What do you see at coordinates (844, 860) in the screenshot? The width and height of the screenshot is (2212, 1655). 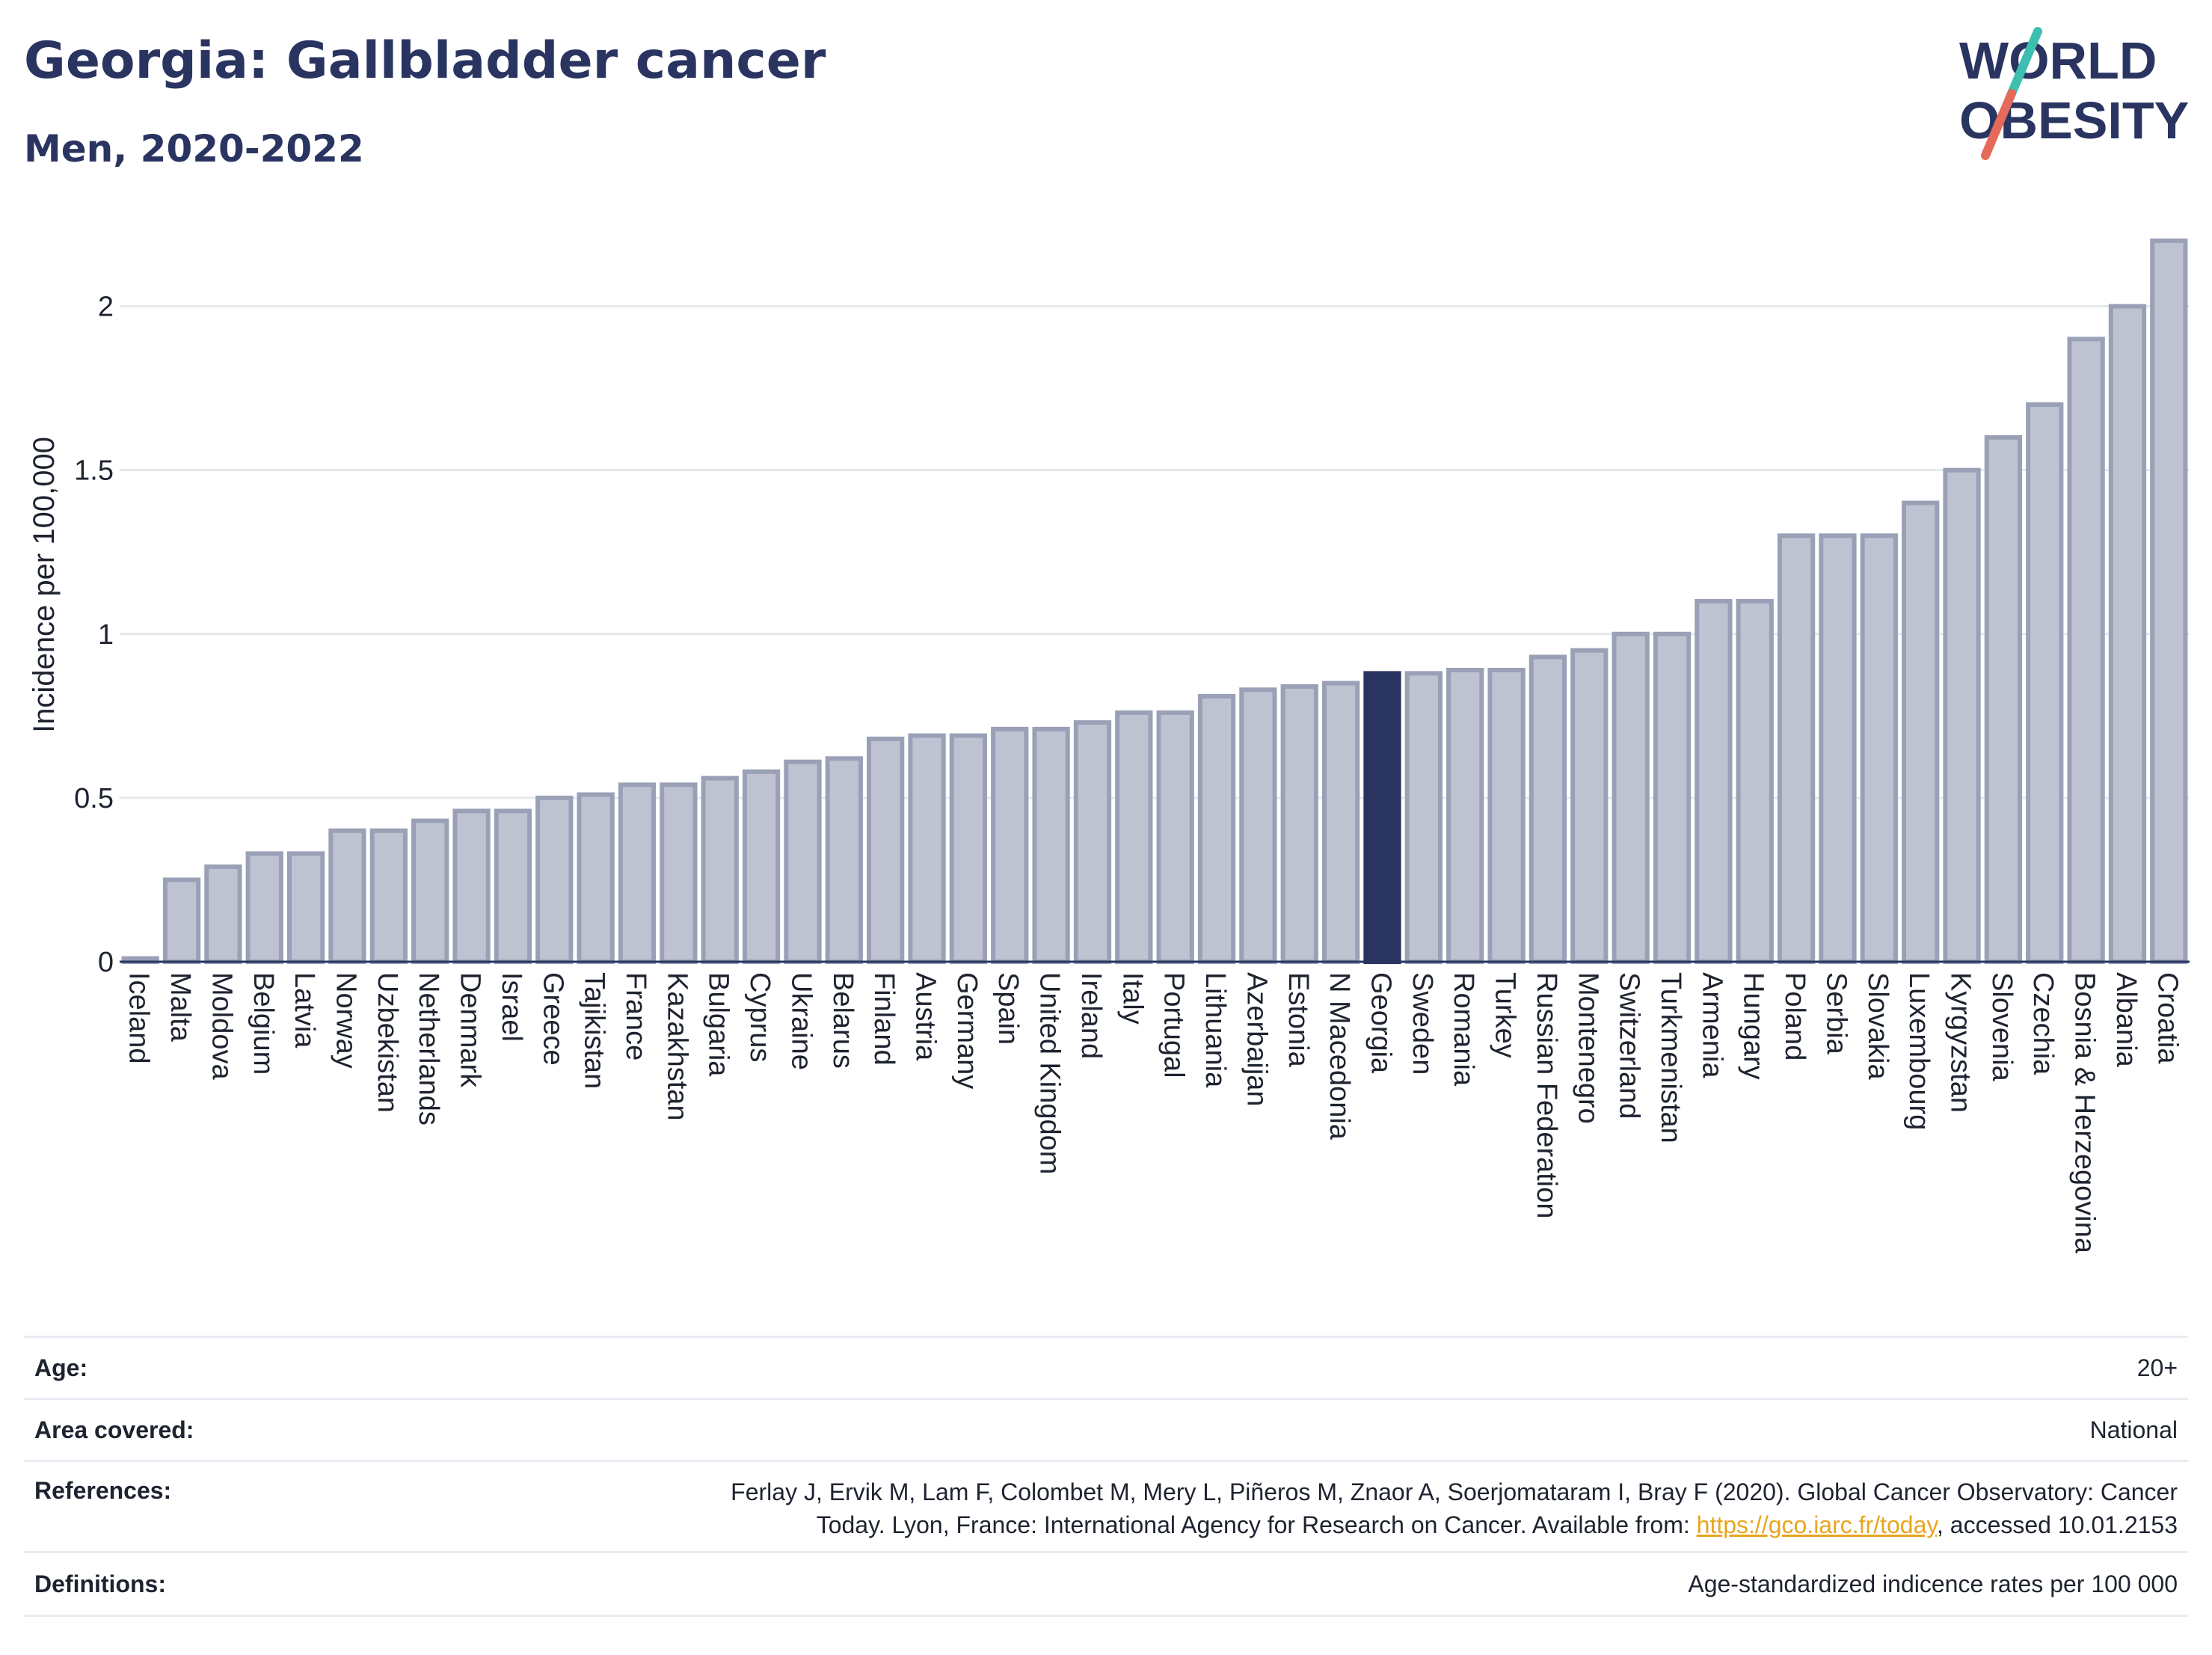 I see `bar-belarus` at bounding box center [844, 860].